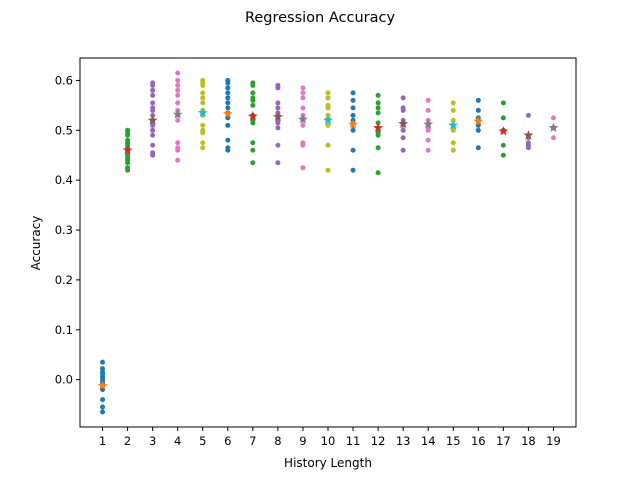 The width and height of the screenshot is (640, 480). I want to click on x-axis: 1 2 3 4 5 6 7 8 9 10 11 12 13 14 15 16 17 18 19, so click(330, 437).